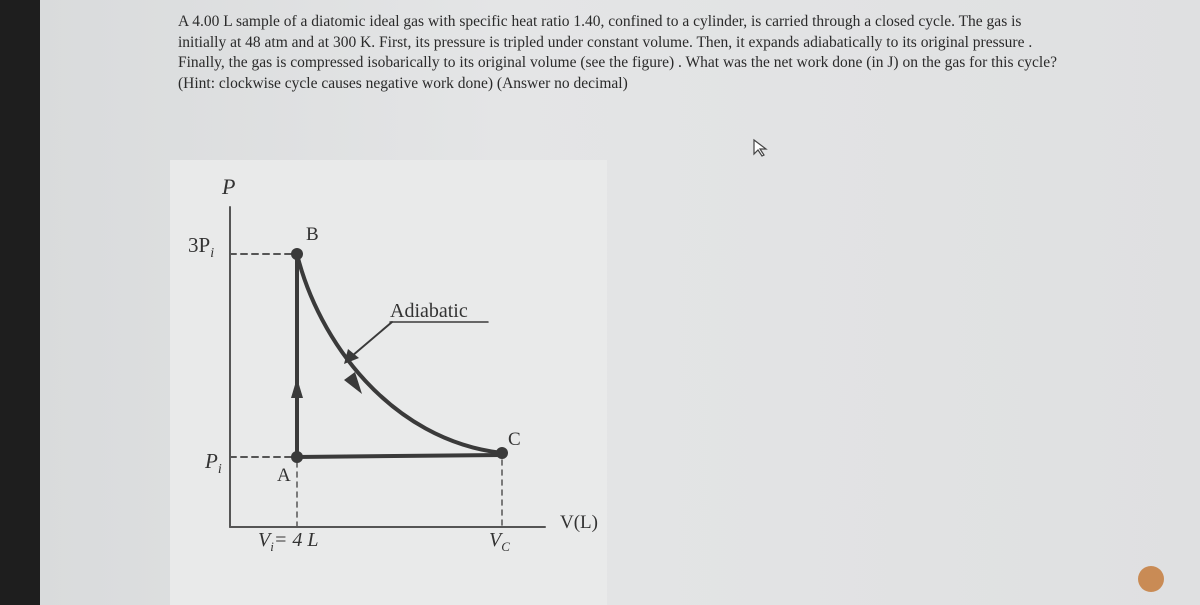 This screenshot has width=1200, height=605. What do you see at coordinates (284, 475) in the screenshot?
I see `point-label: A` at bounding box center [284, 475].